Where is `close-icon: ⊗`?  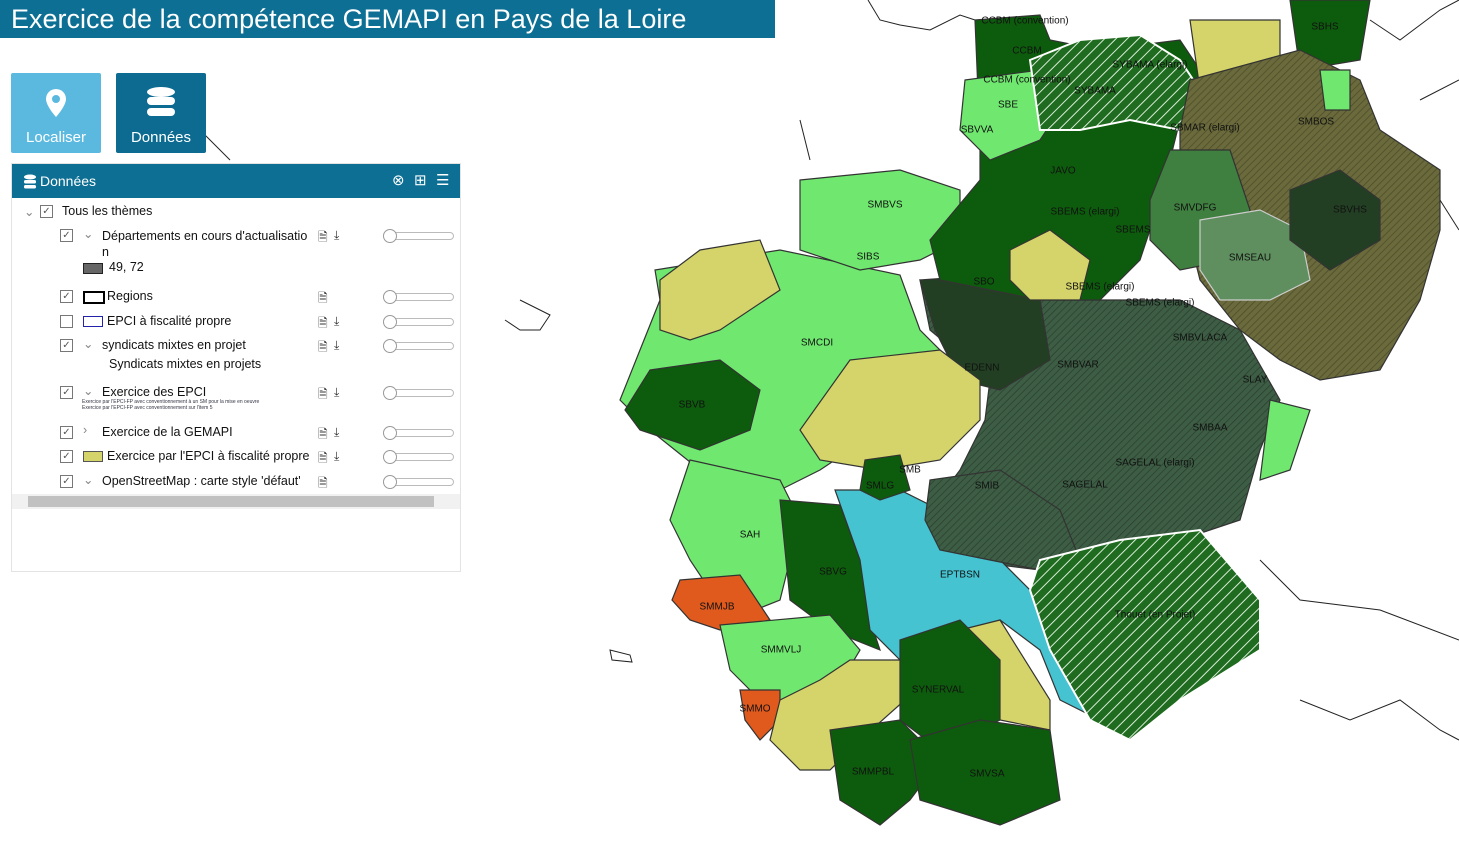
close-icon: ⊗ is located at coordinates (398, 180).